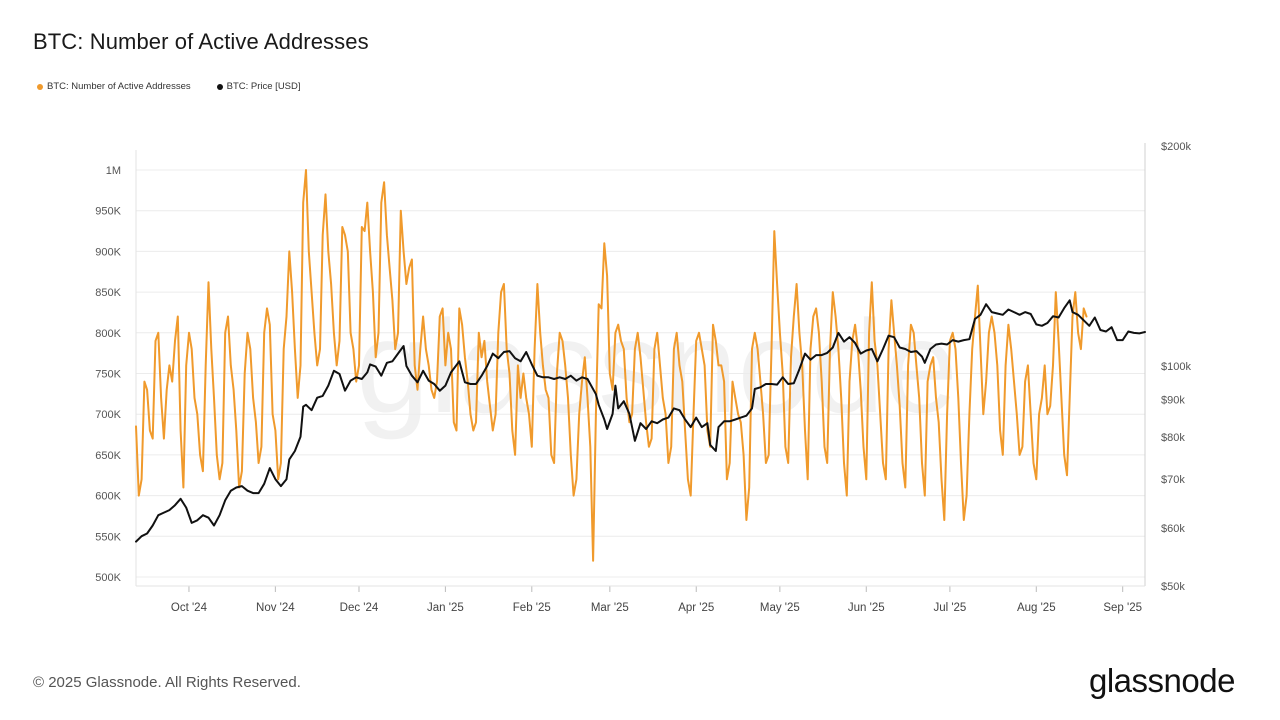 The image size is (1280, 720). I want to click on x-tick-label: Jan '25, so click(445, 608).